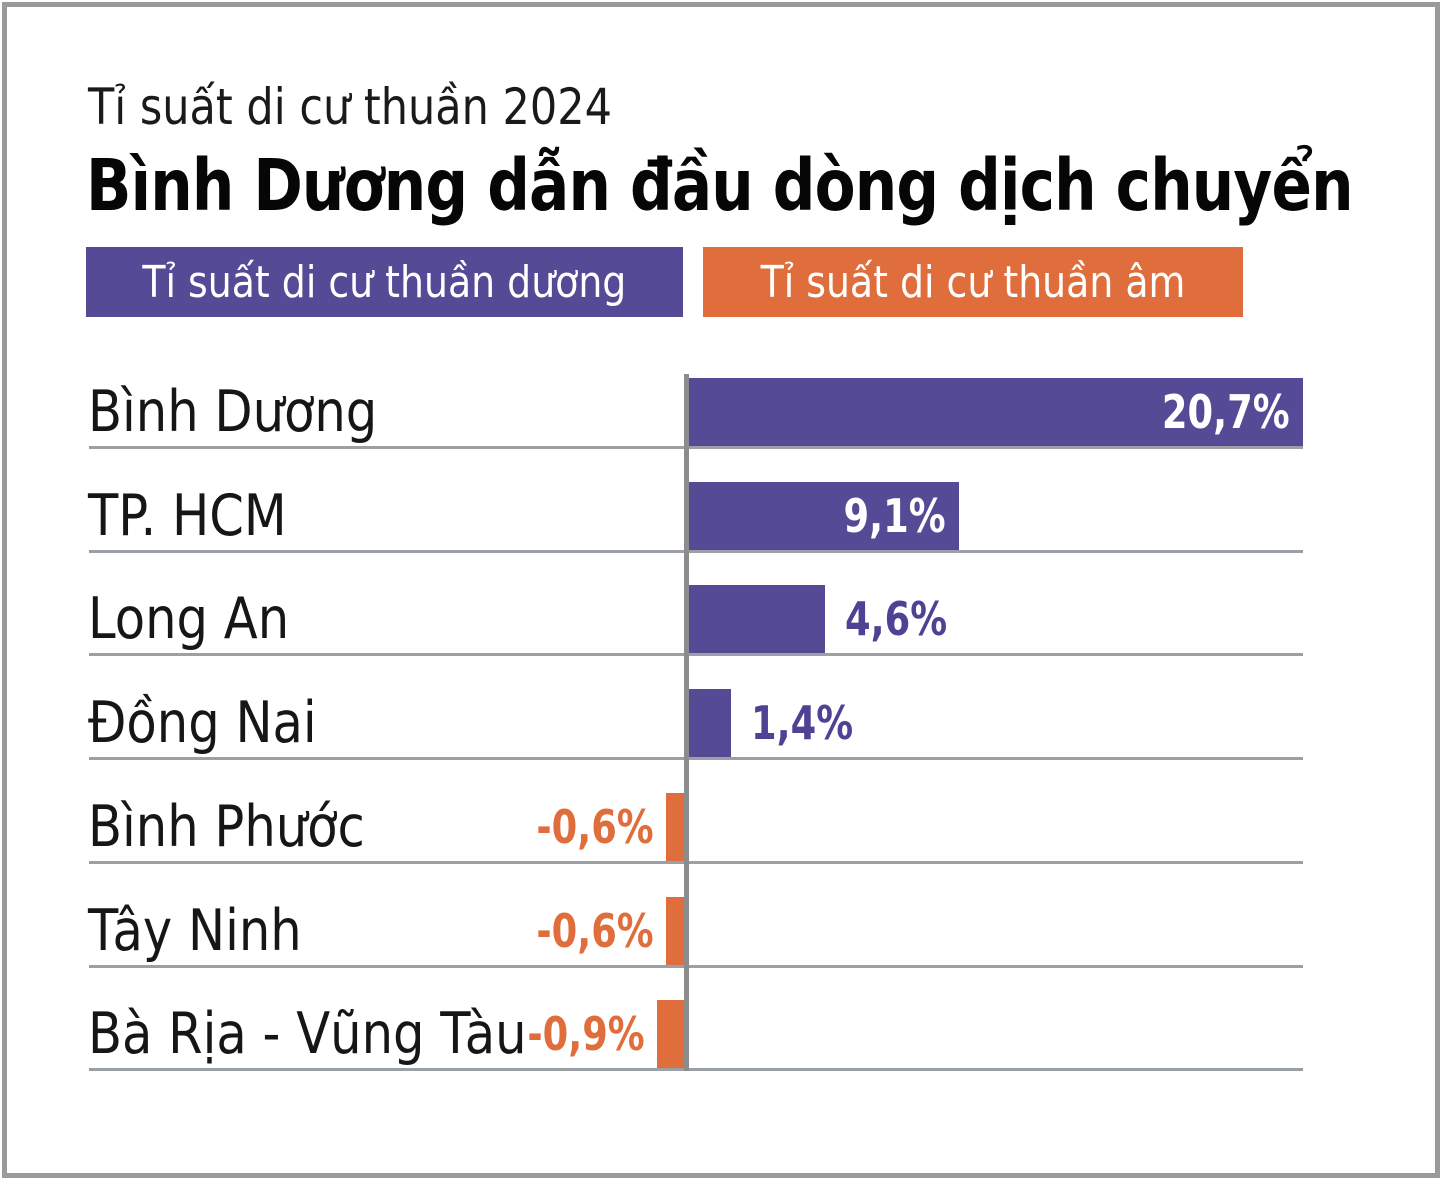 This screenshot has width=1442, height=1180. I want to click on legend-negative-label: Tỉ suất di cư thuần âm, so click(973, 282).